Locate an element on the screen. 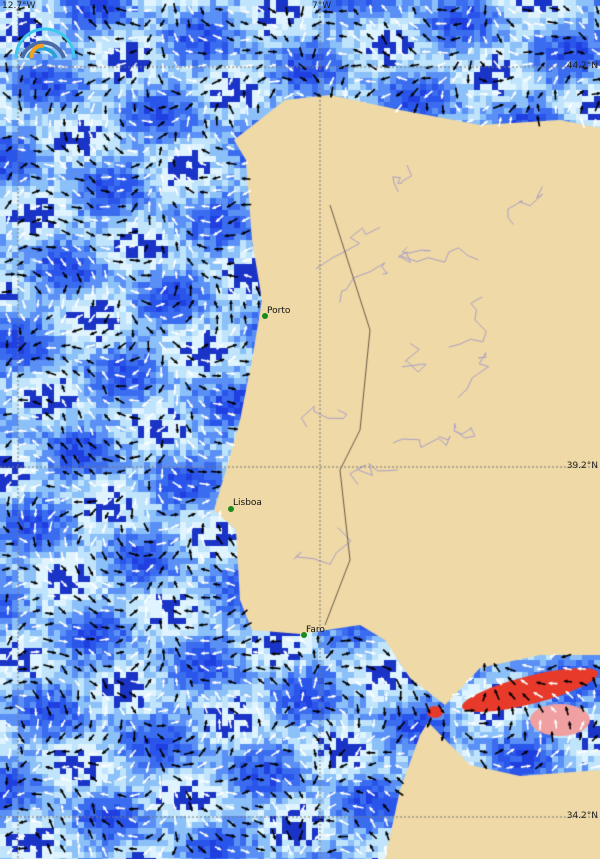 The image size is (600, 859). city-marker-faro is located at coordinates (304, 635).